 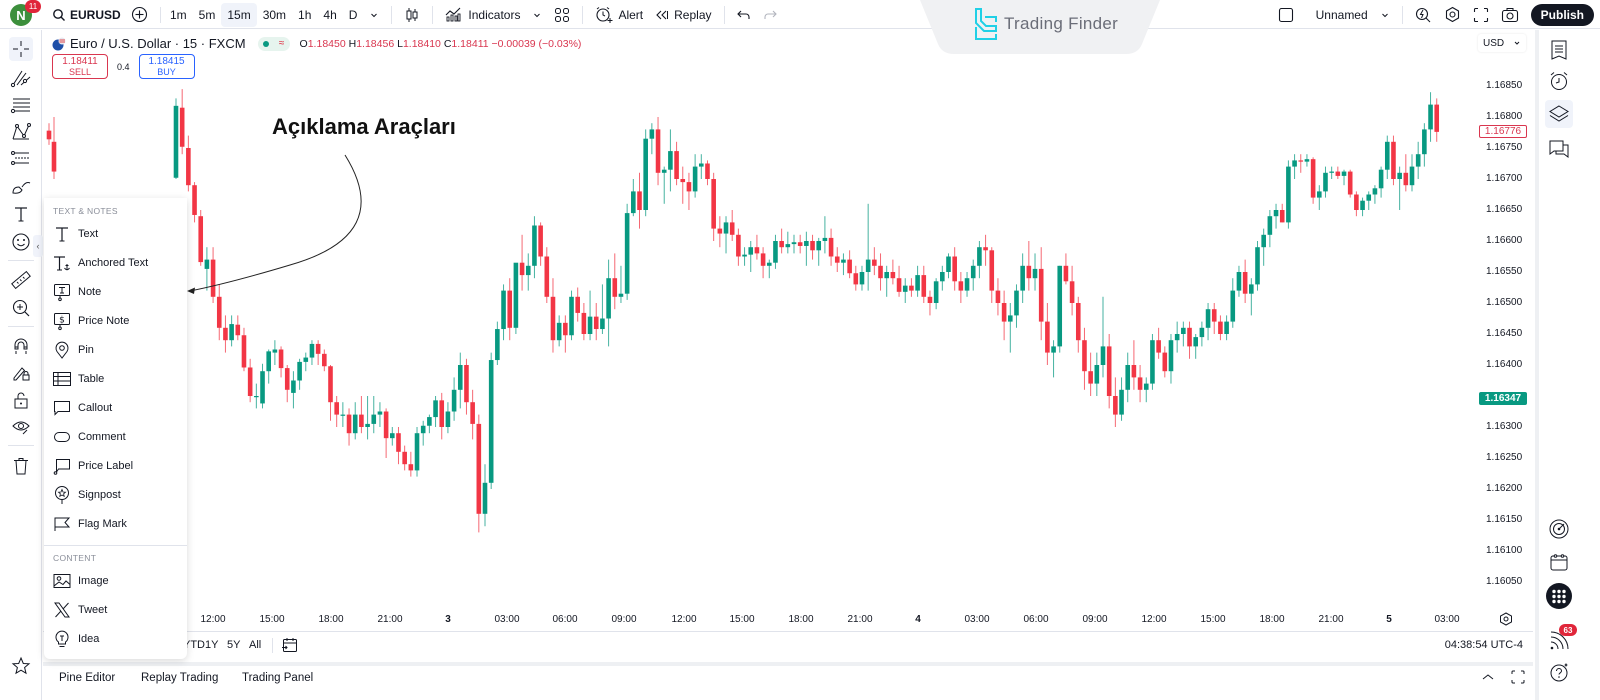 What do you see at coordinates (21, 373) in the screenshot?
I see `lock-drawings-tool` at bounding box center [21, 373].